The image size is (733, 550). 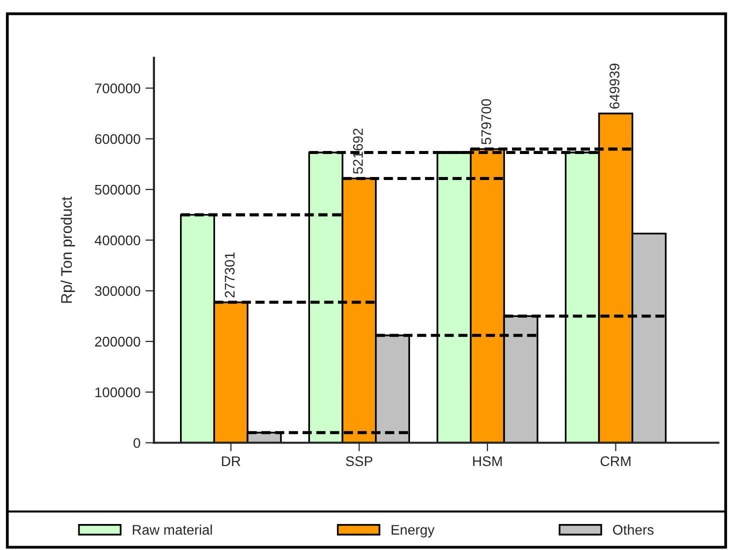 What do you see at coordinates (67, 249) in the screenshot?
I see `y-axis-title: Rp/ Ton product` at bounding box center [67, 249].